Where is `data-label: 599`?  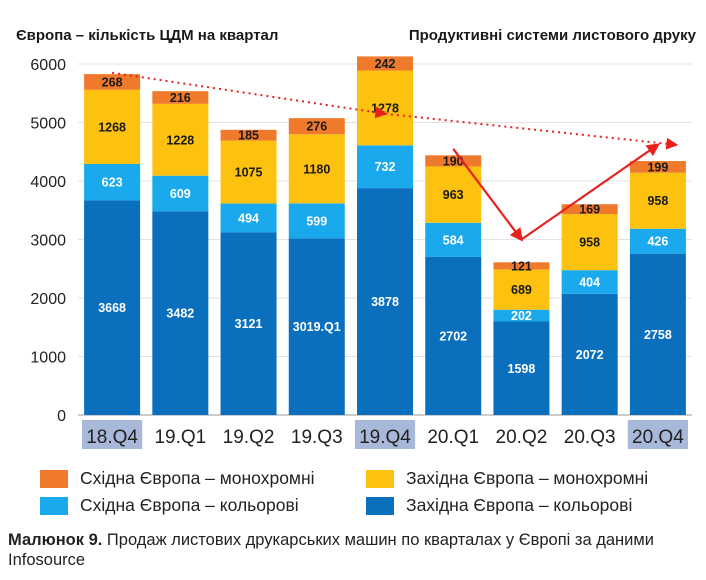
data-label: 599 is located at coordinates (316, 221).